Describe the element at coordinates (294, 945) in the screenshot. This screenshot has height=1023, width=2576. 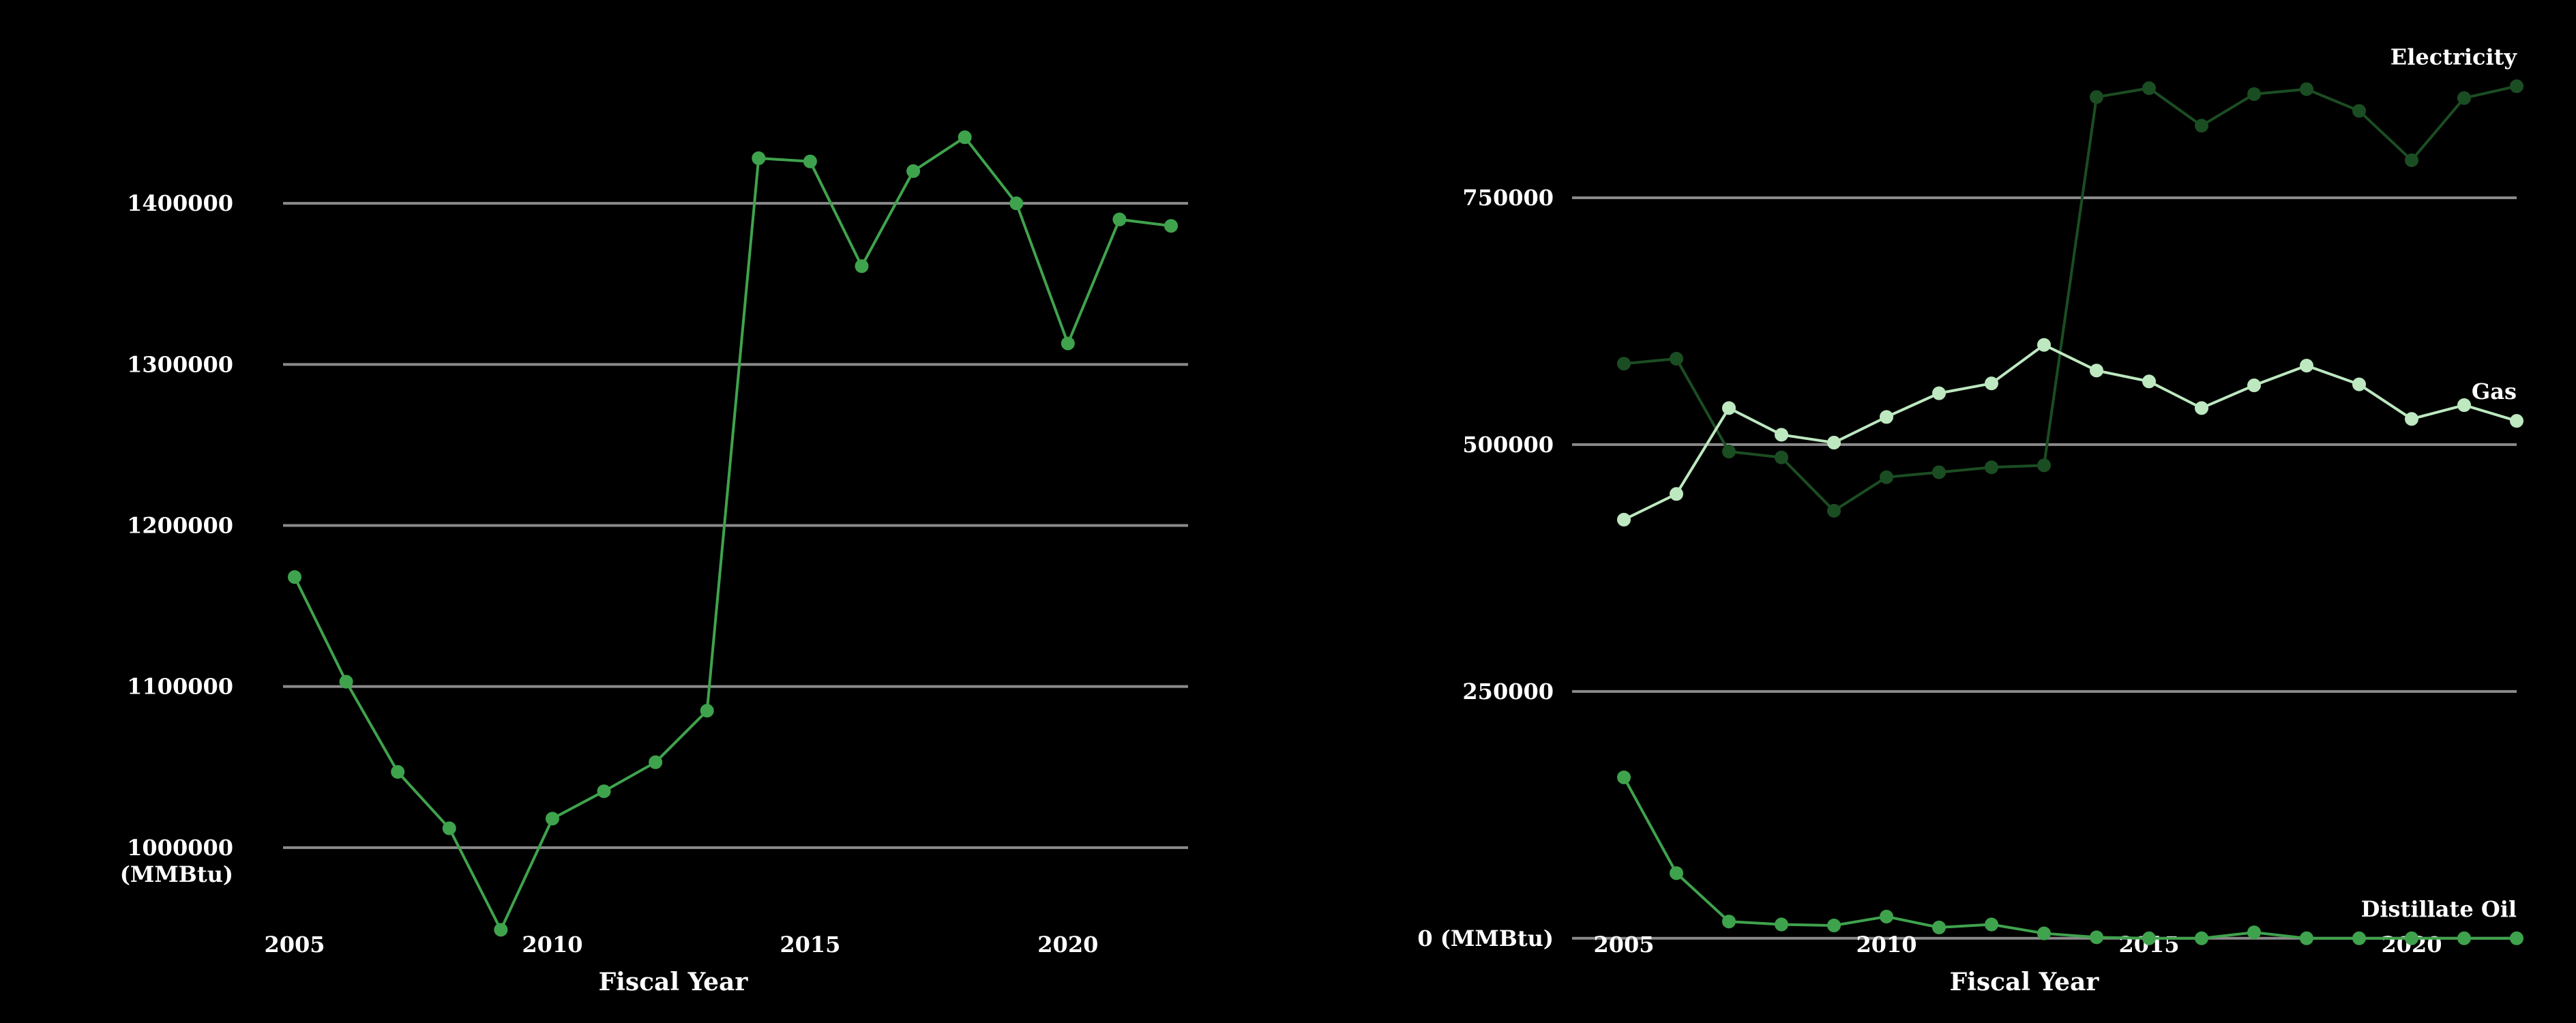
I see `left-x-tick-label-2005: 2005` at that location.